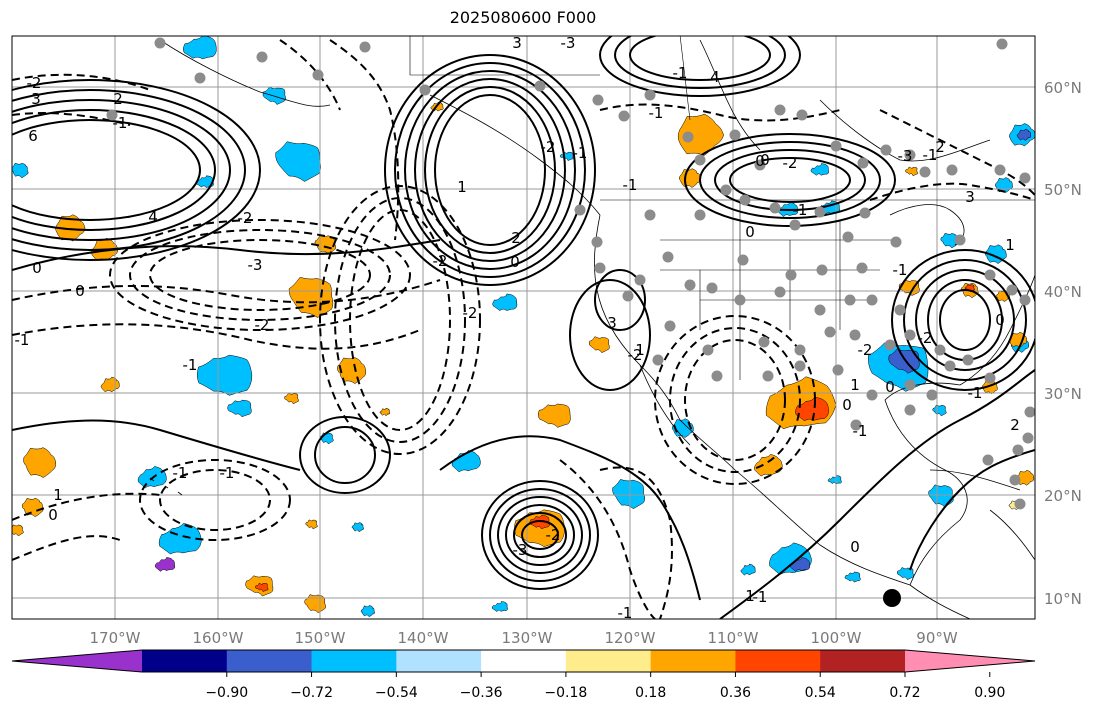 Image resolution: width=1105 pixels, height=712 pixels. I want to click on colorbar-tick-label: 0.54, so click(820, 693).